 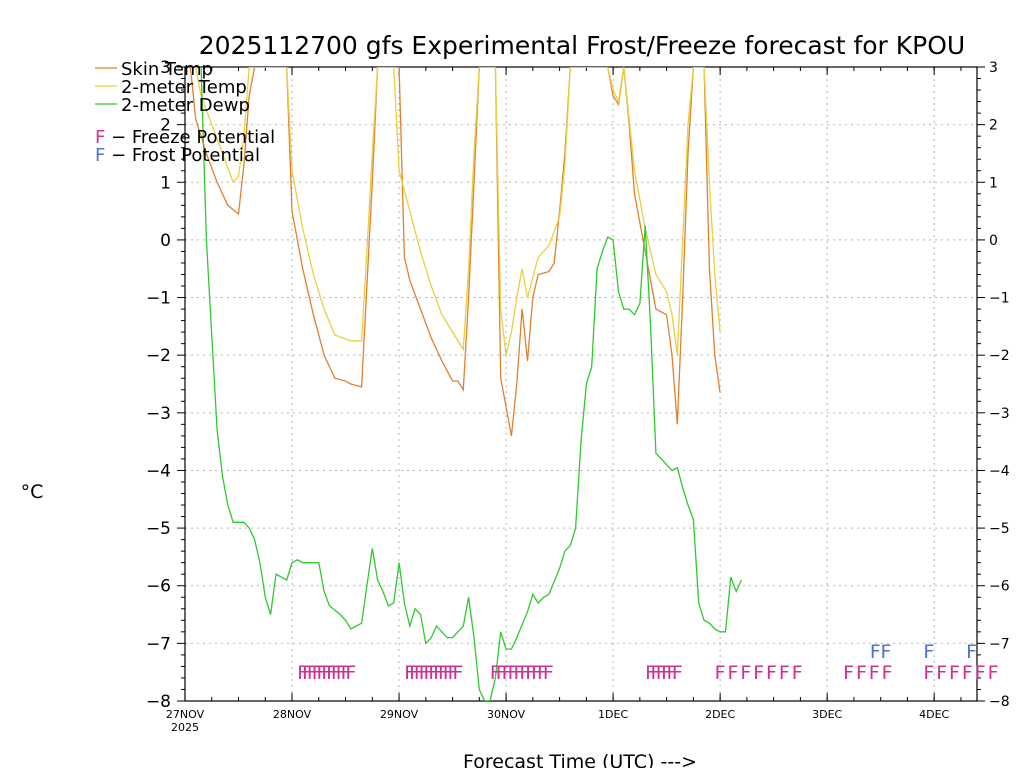 What do you see at coordinates (999, 299) in the screenshot?
I see `right-tick-label: −1` at bounding box center [999, 299].